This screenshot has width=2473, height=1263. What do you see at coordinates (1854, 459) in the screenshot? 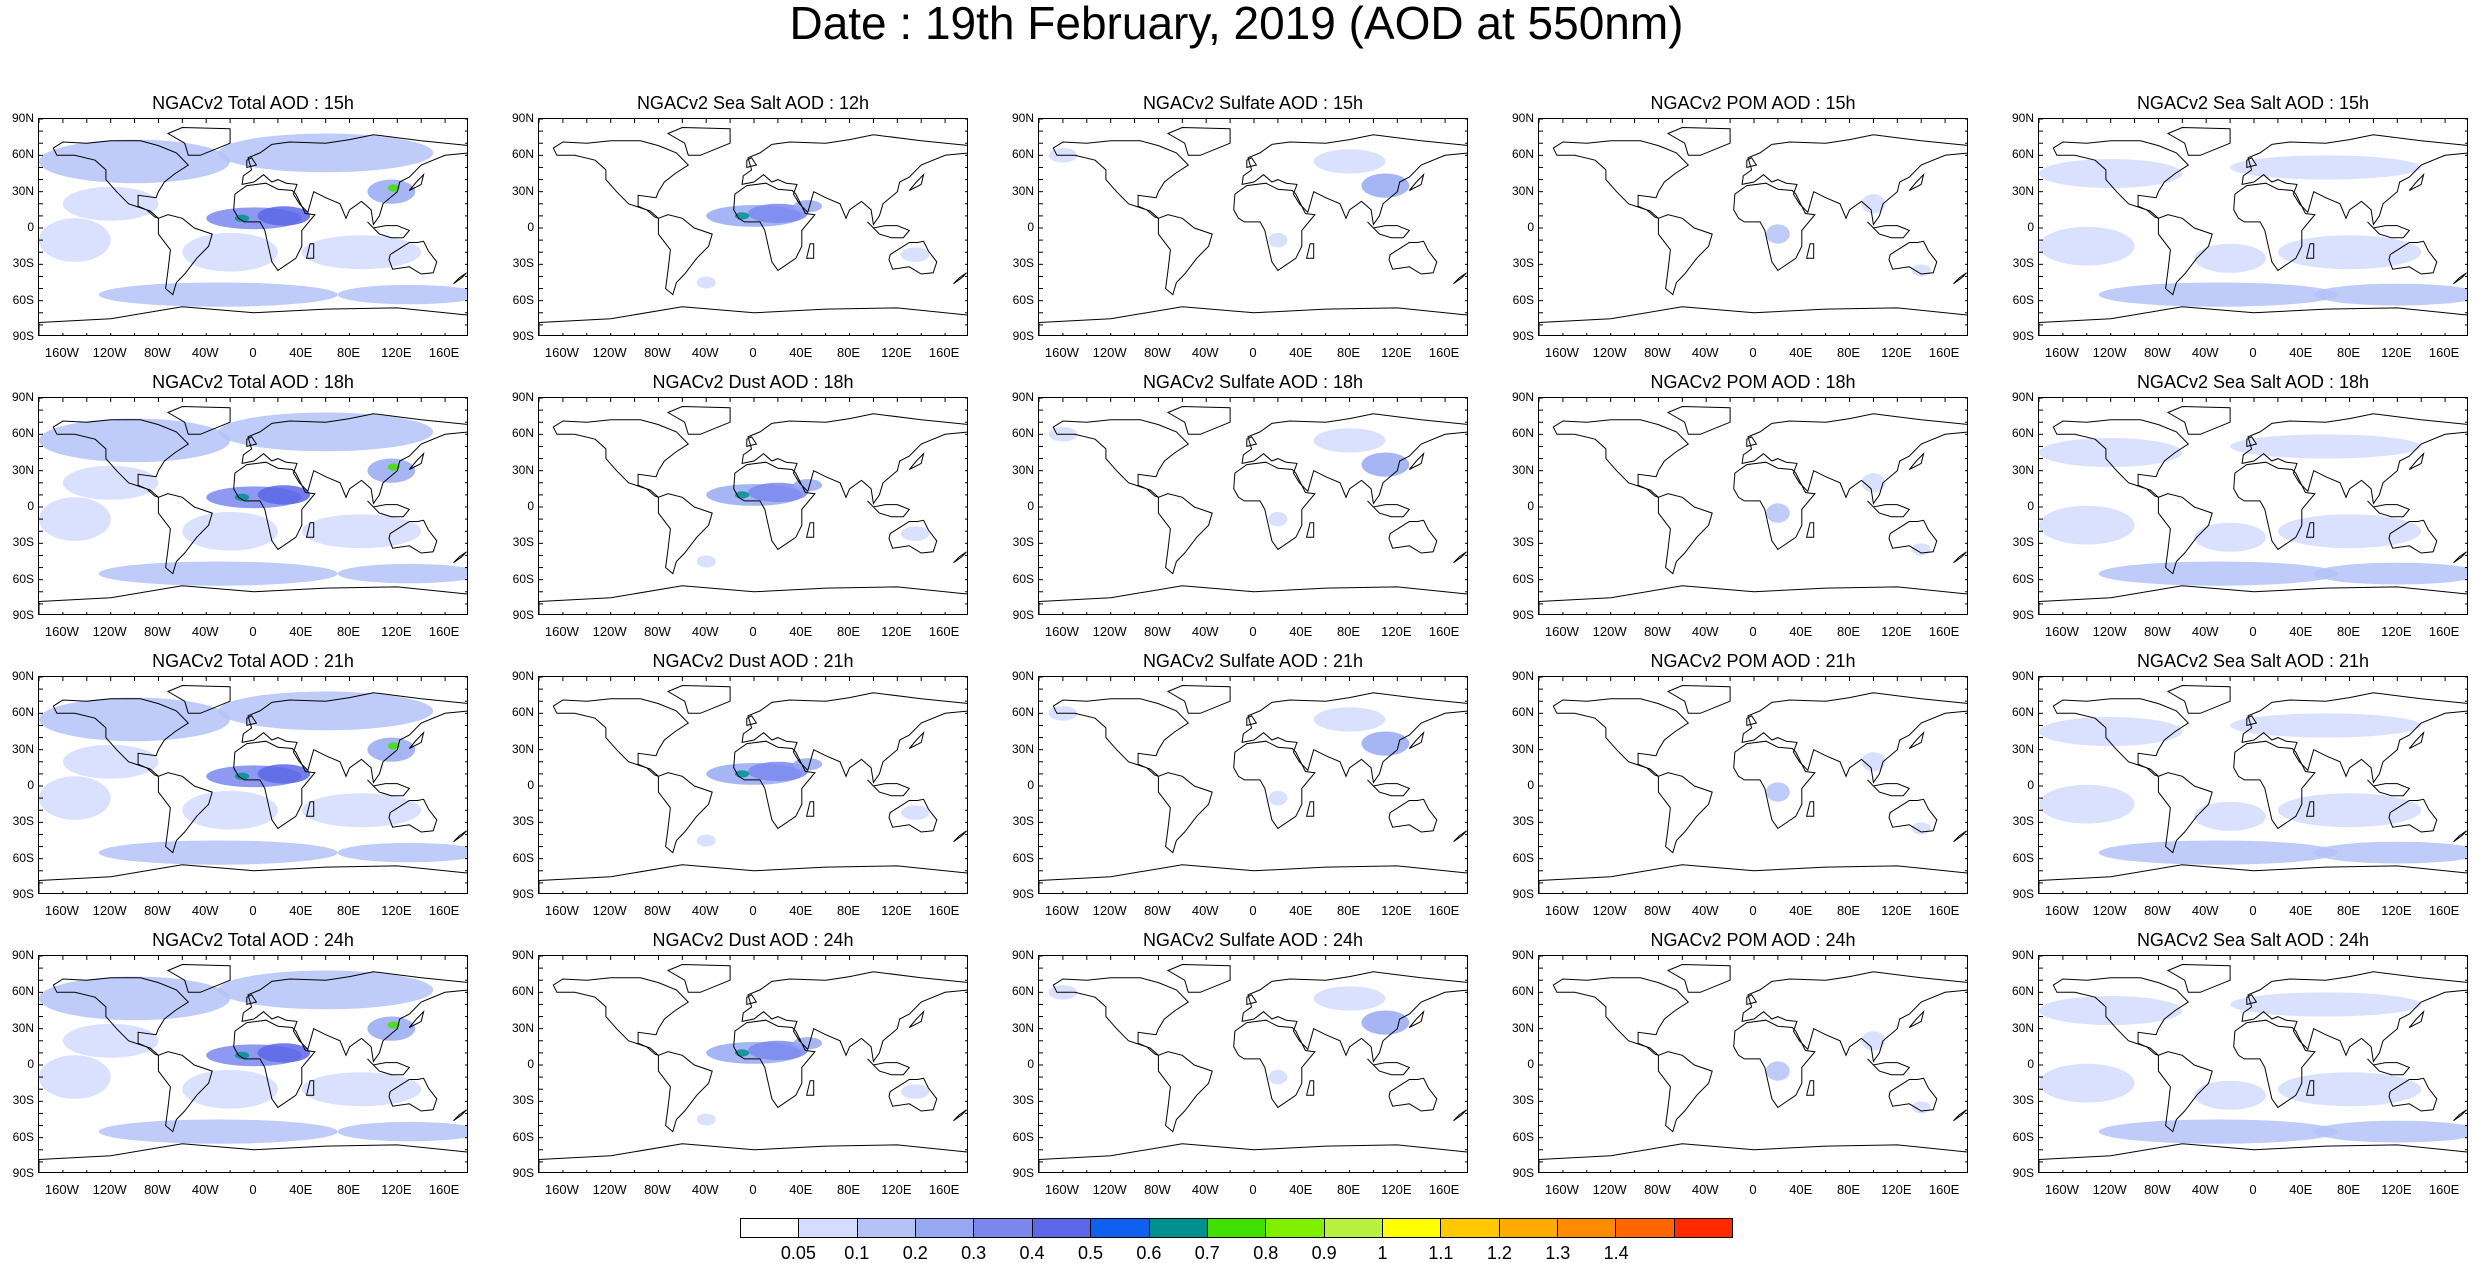
I see `coastline-eurasia` at bounding box center [1854, 459].